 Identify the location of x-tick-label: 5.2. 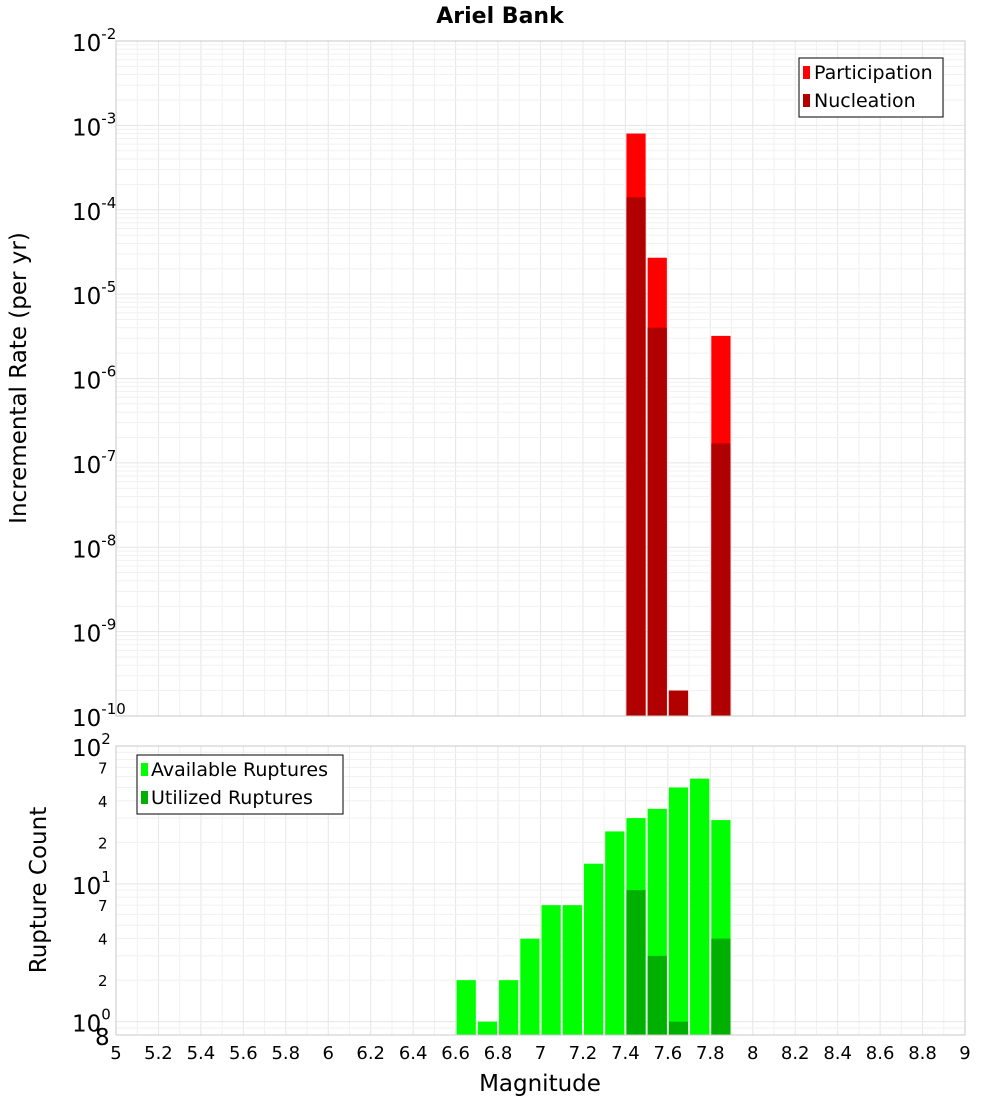
(158, 1053).